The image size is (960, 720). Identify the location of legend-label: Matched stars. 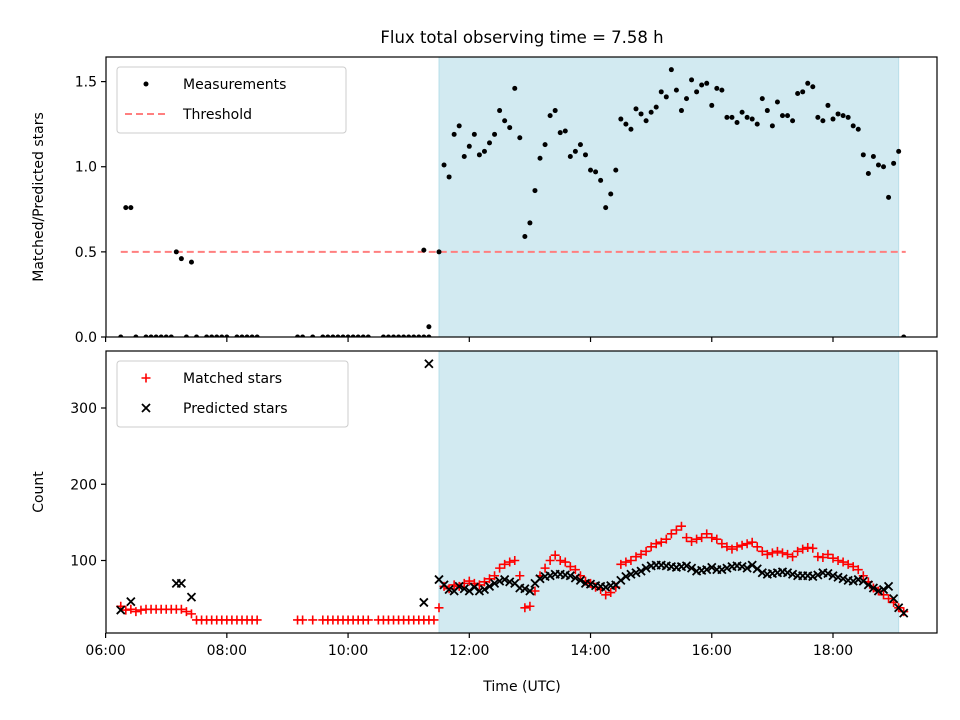
(232, 379).